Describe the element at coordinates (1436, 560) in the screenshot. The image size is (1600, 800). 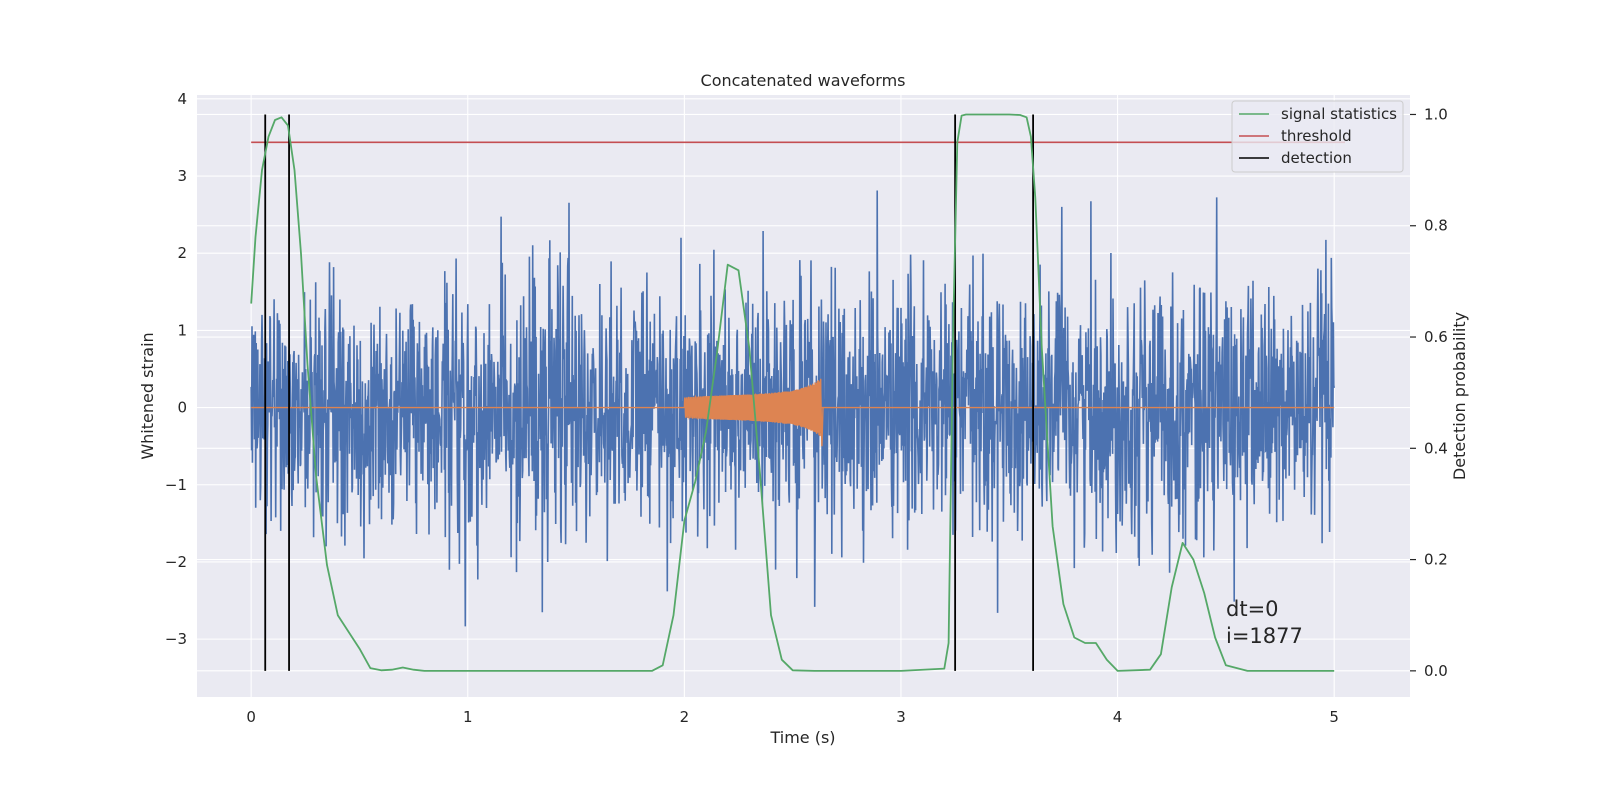
I see `right-y-tick-label: 0.2` at that location.